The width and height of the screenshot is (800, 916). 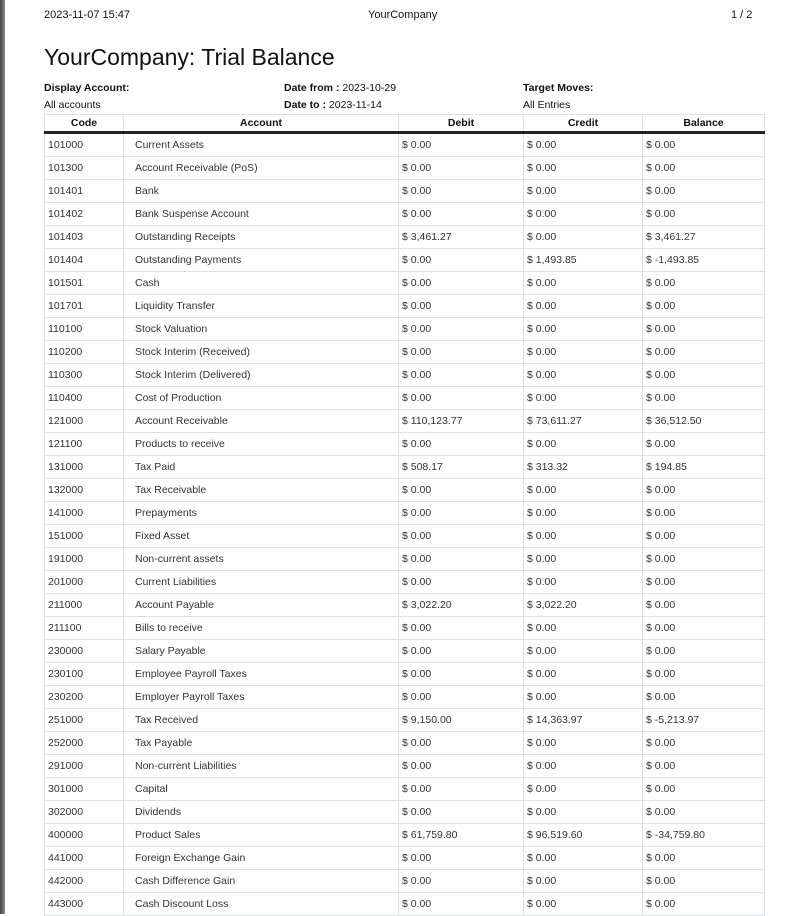 What do you see at coordinates (84, 168) in the screenshot?
I see `cell-code: 101300` at bounding box center [84, 168].